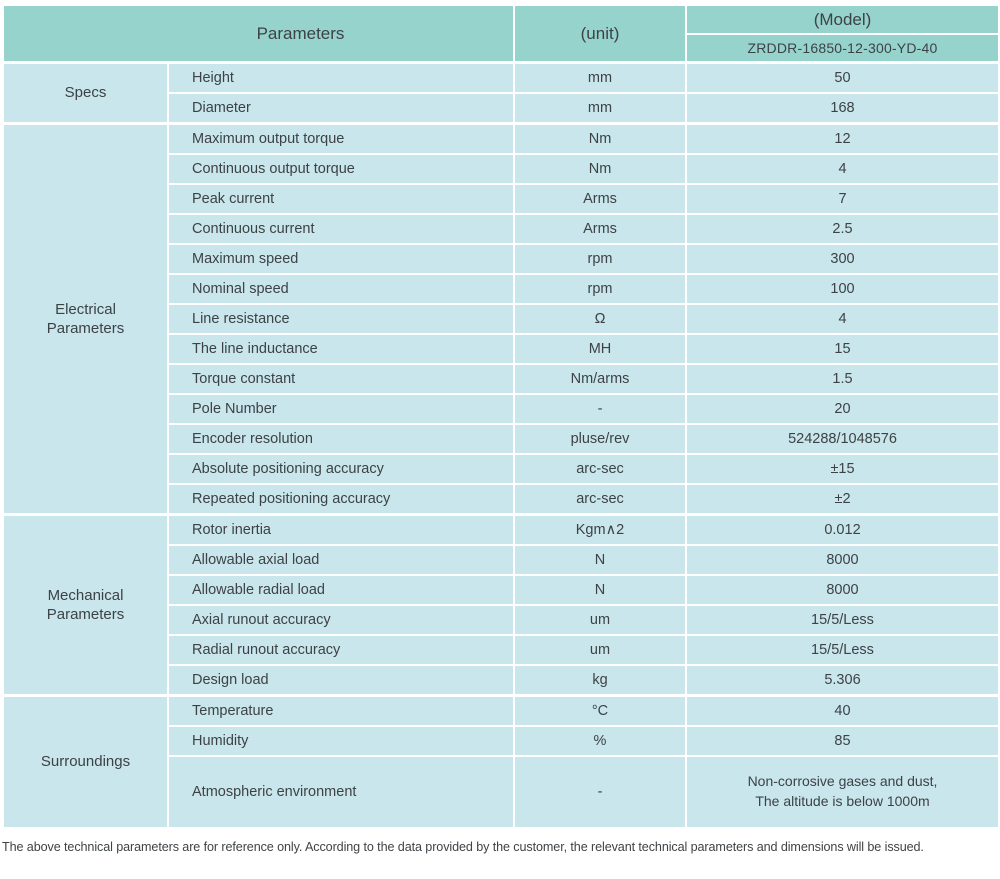 This screenshot has height=879, width=1000. Describe the element at coordinates (842, 379) in the screenshot. I see `param-value: 1.5` at that location.